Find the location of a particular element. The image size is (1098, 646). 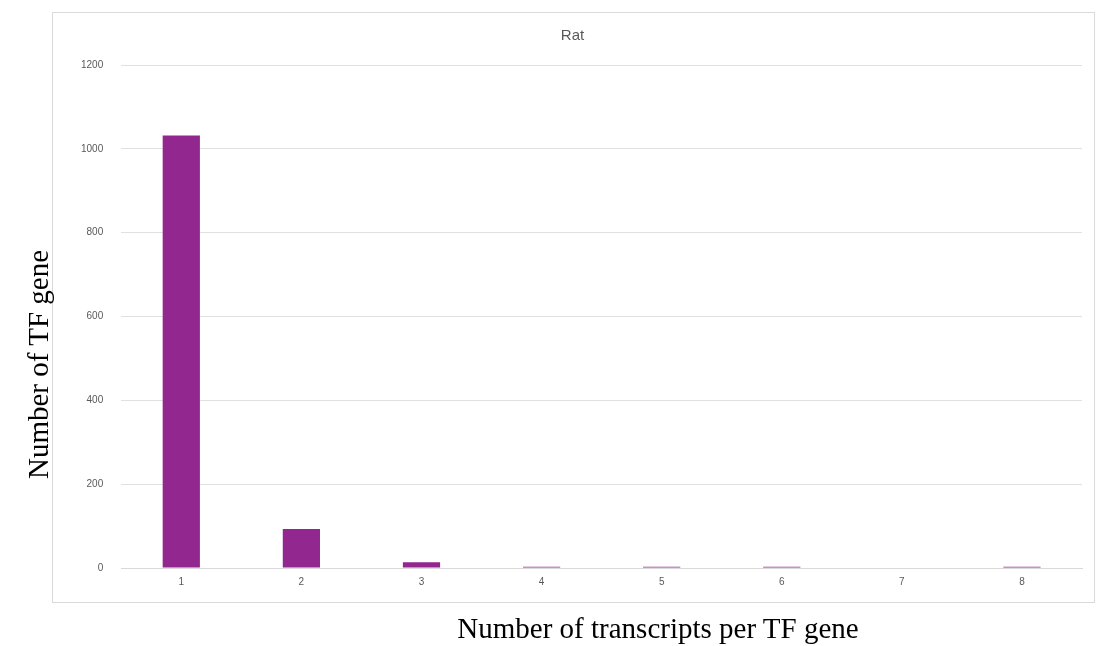

y-tick-label: 600 is located at coordinates (95, 316).